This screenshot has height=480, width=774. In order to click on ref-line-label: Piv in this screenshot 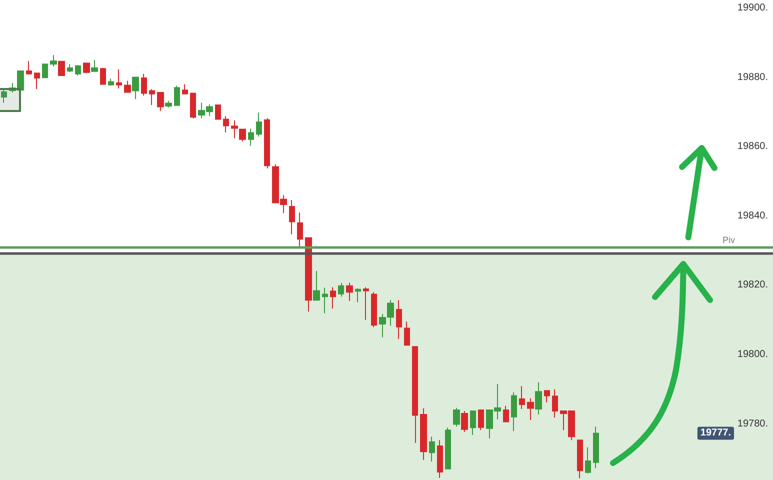, I will do `click(729, 240)`.